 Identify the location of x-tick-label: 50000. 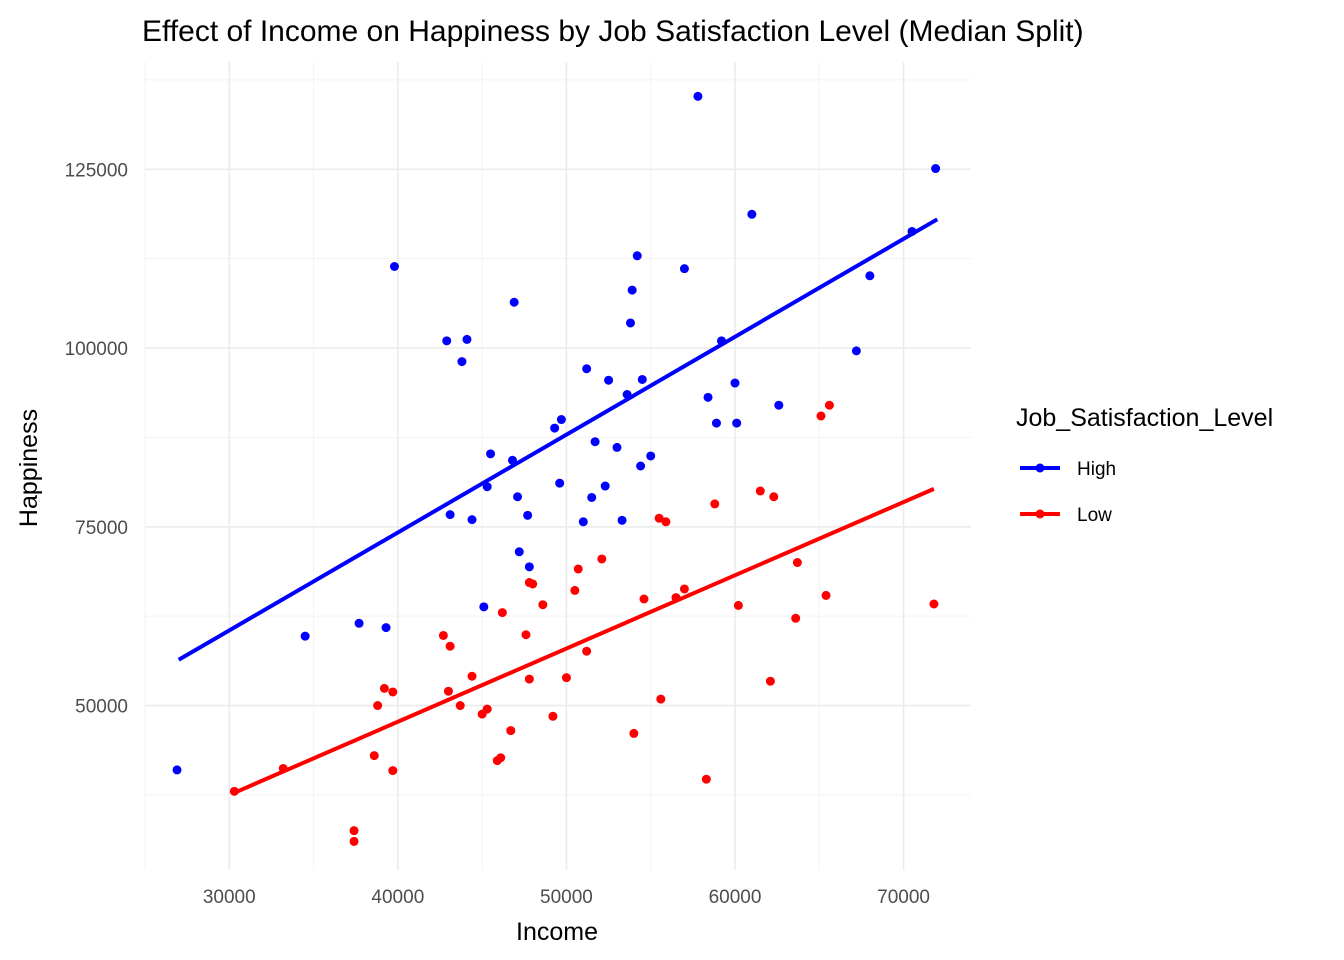
(566, 897).